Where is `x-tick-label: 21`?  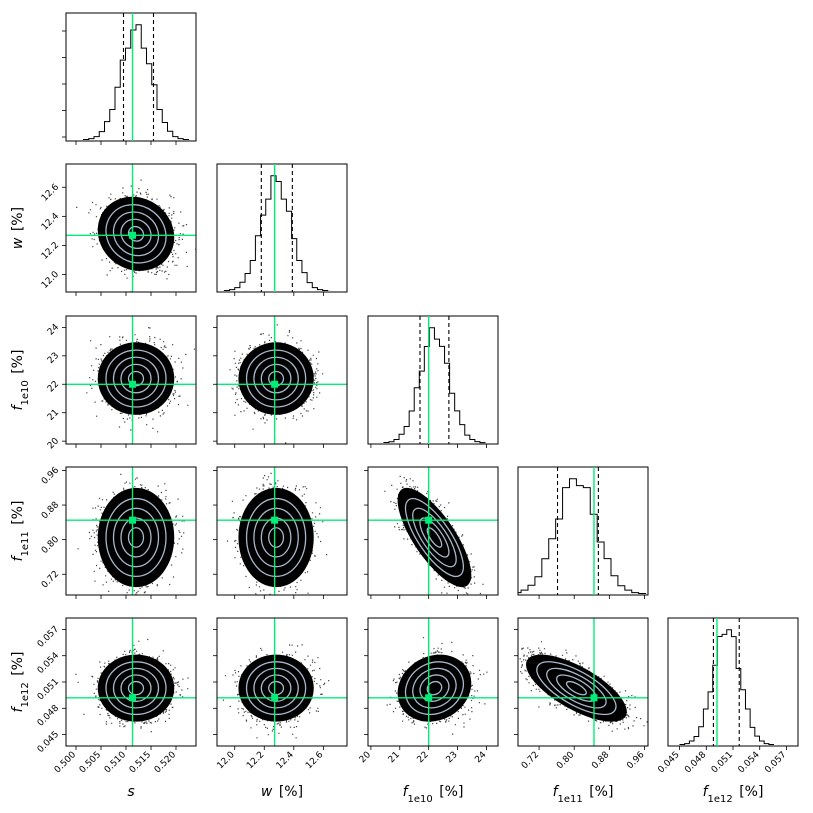 x-tick-label: 21 is located at coordinates (394, 757).